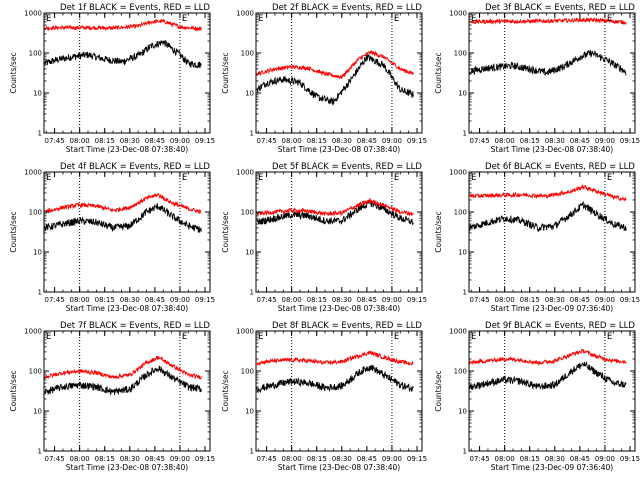  What do you see at coordinates (560, 8) in the screenshot?
I see `chart-title: Det 3f BLACK = Events, RED = LLD` at bounding box center [560, 8].